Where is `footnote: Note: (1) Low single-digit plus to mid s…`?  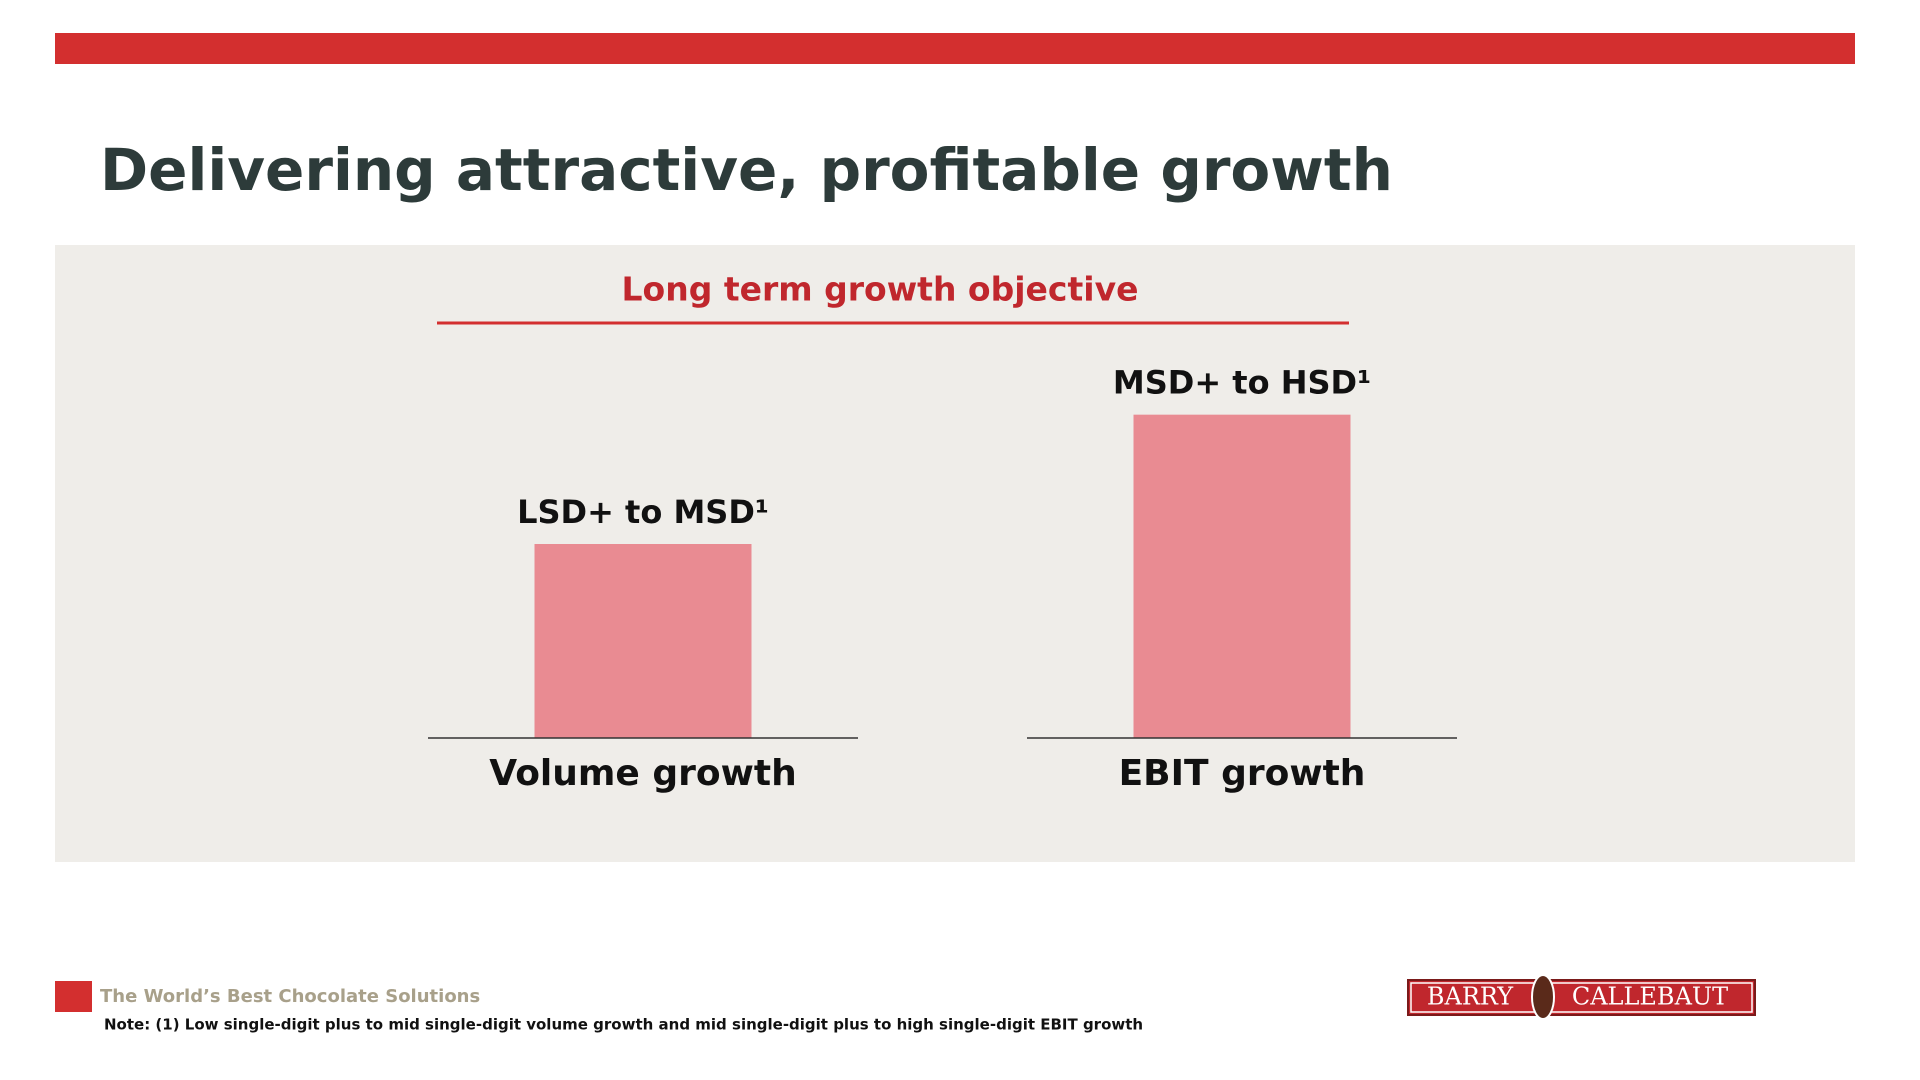
footnote: Note: (1) Low single-digit plus to mid s… is located at coordinates (623, 1025).